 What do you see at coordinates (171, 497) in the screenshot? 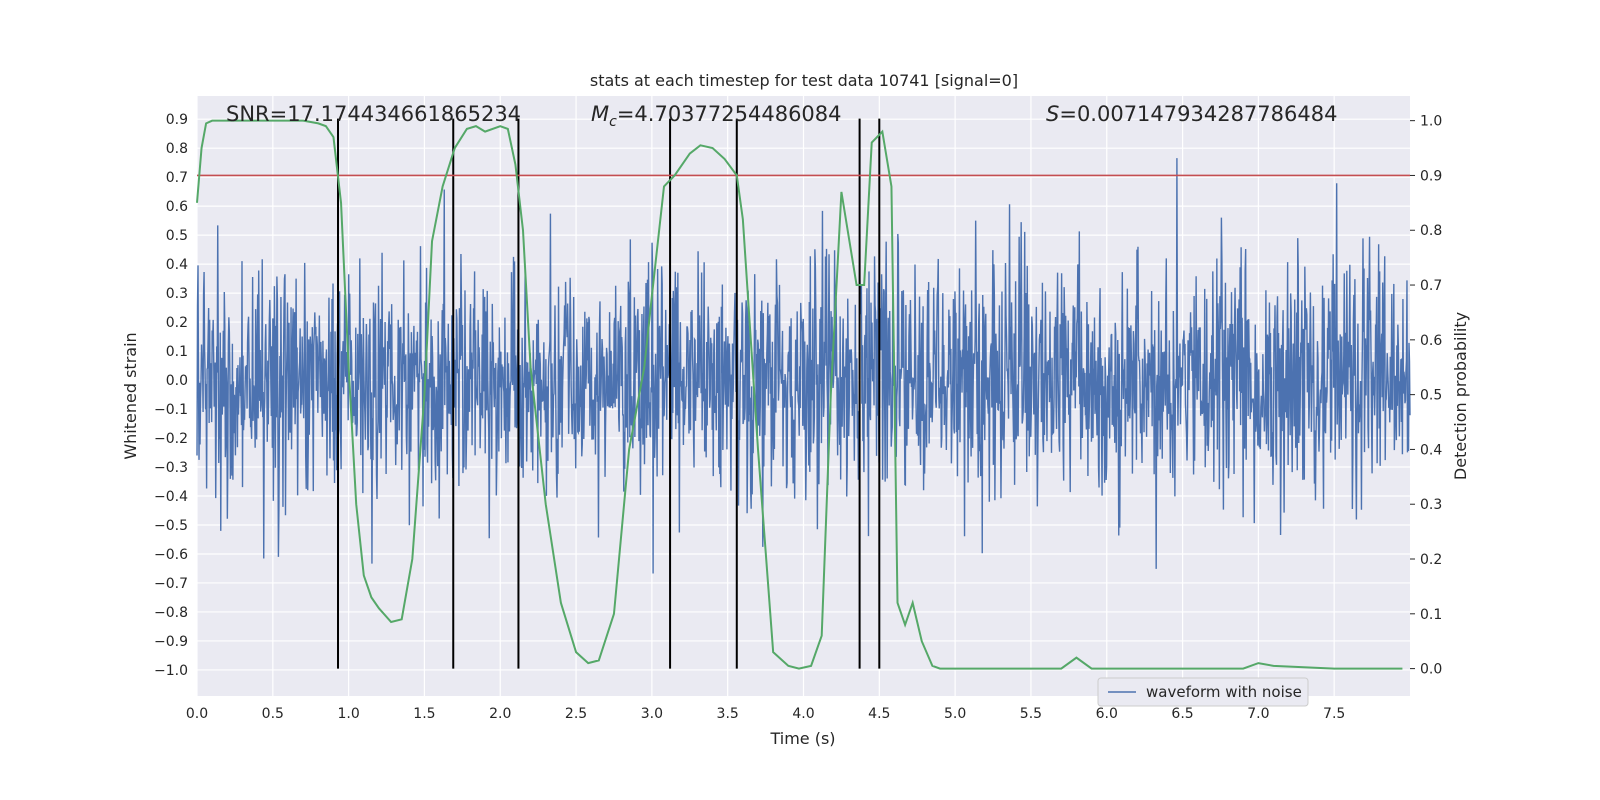
I see `left-tick-label: −0.4` at bounding box center [171, 497].